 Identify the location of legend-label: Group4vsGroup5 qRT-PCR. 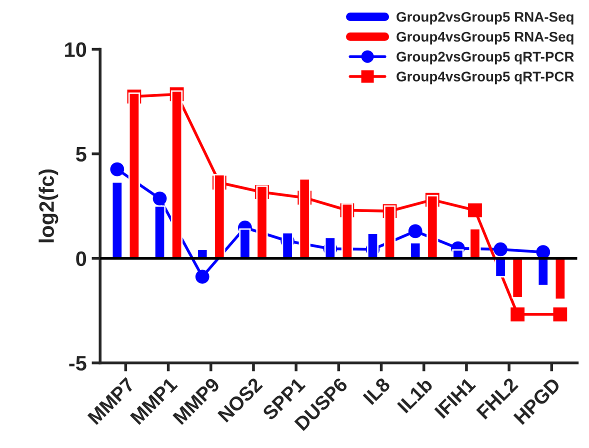
(485, 78).